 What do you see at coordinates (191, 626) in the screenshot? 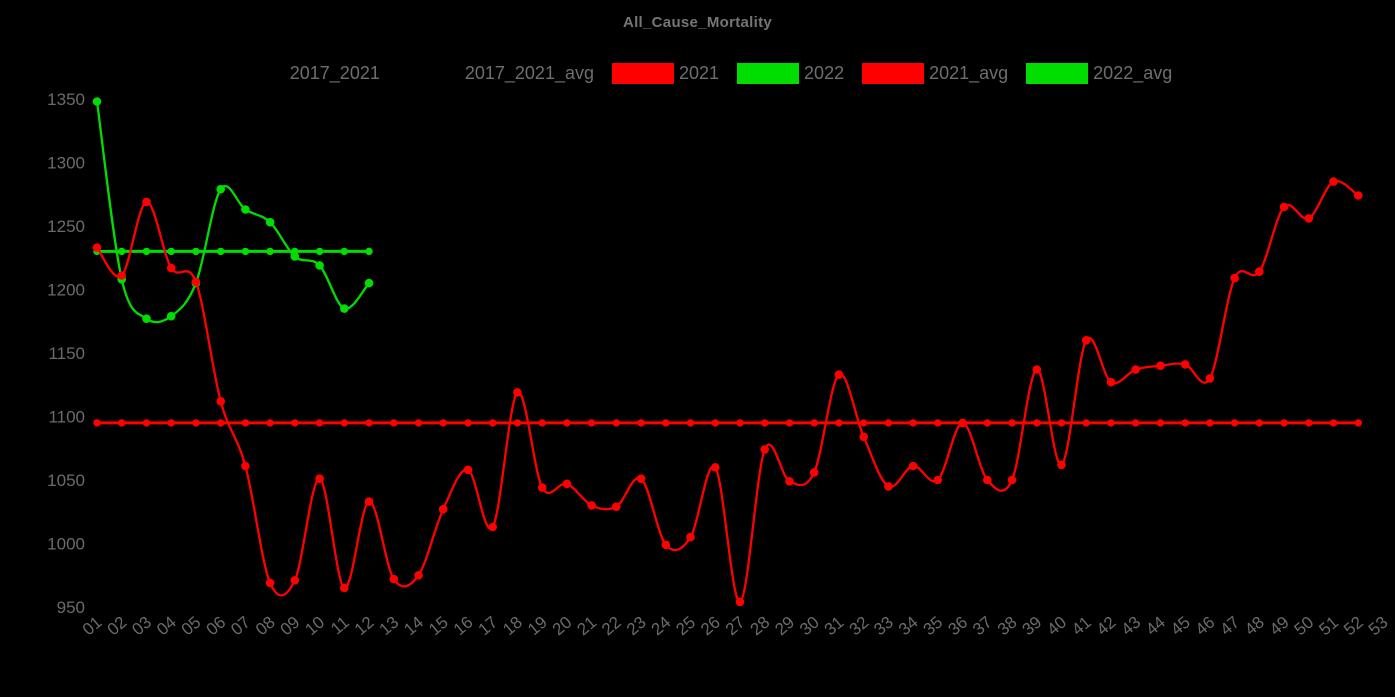
I see `x-tick-label: 05` at bounding box center [191, 626].